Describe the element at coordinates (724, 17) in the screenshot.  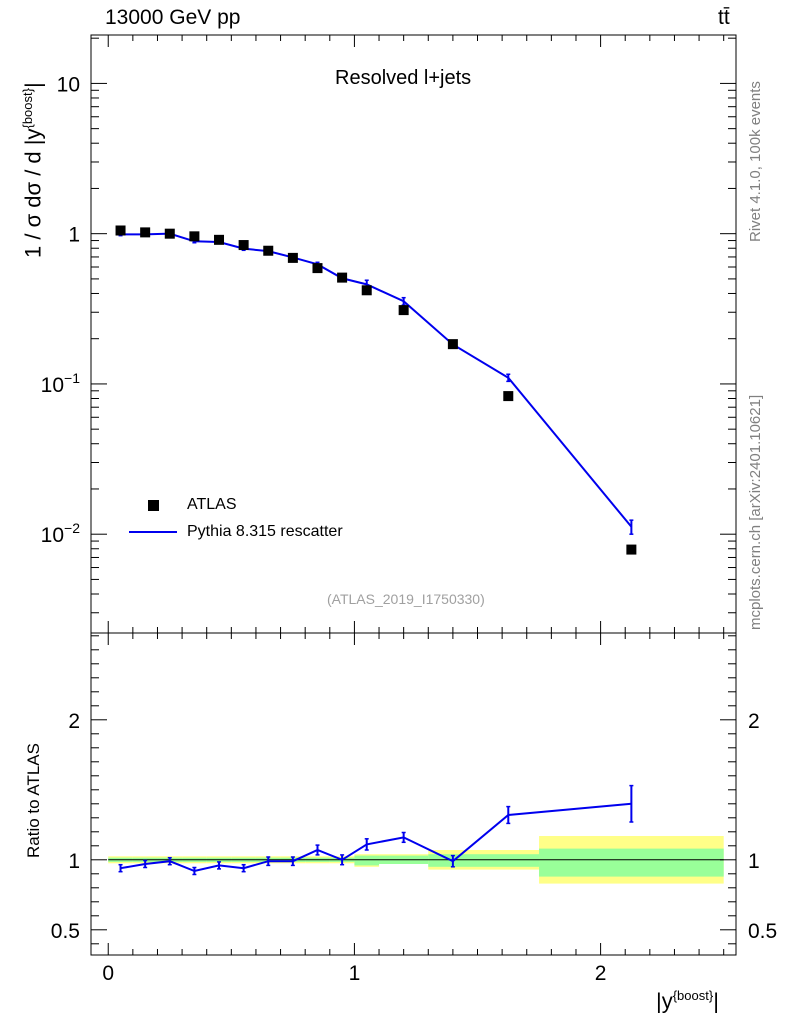
I see `process-label: tt̄` at that location.